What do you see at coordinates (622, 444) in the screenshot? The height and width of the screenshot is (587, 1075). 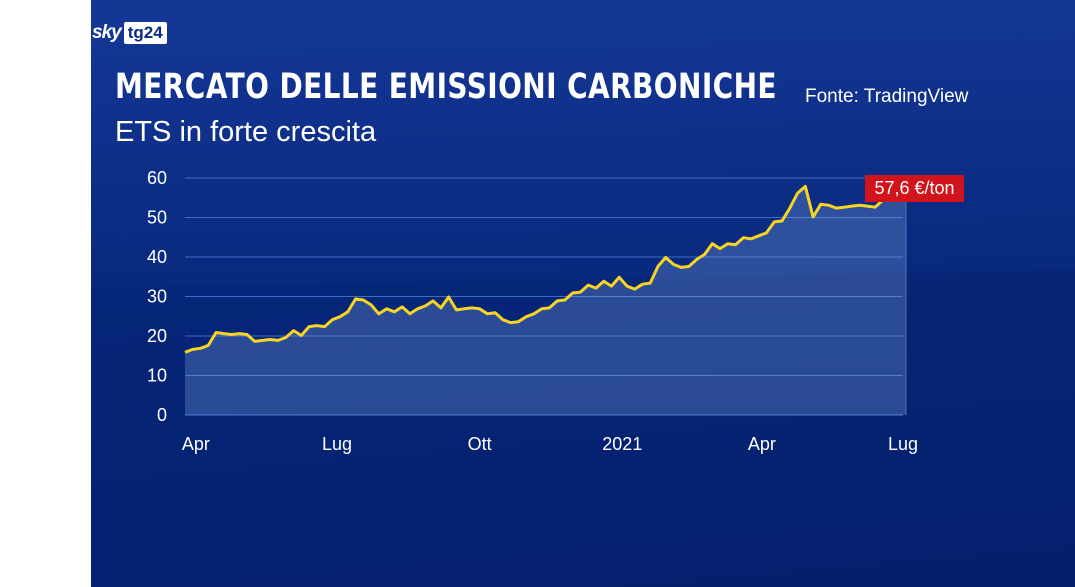 I see `x-tick-label: 2021` at bounding box center [622, 444].